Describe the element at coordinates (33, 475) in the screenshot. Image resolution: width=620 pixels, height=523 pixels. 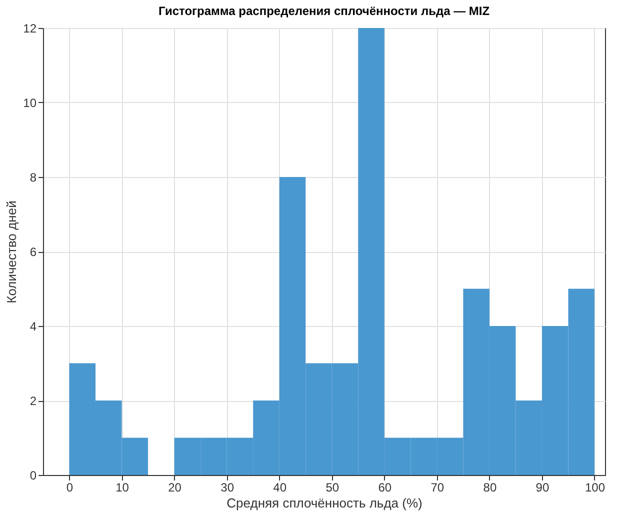
I see `y-tick-label: 0` at that location.